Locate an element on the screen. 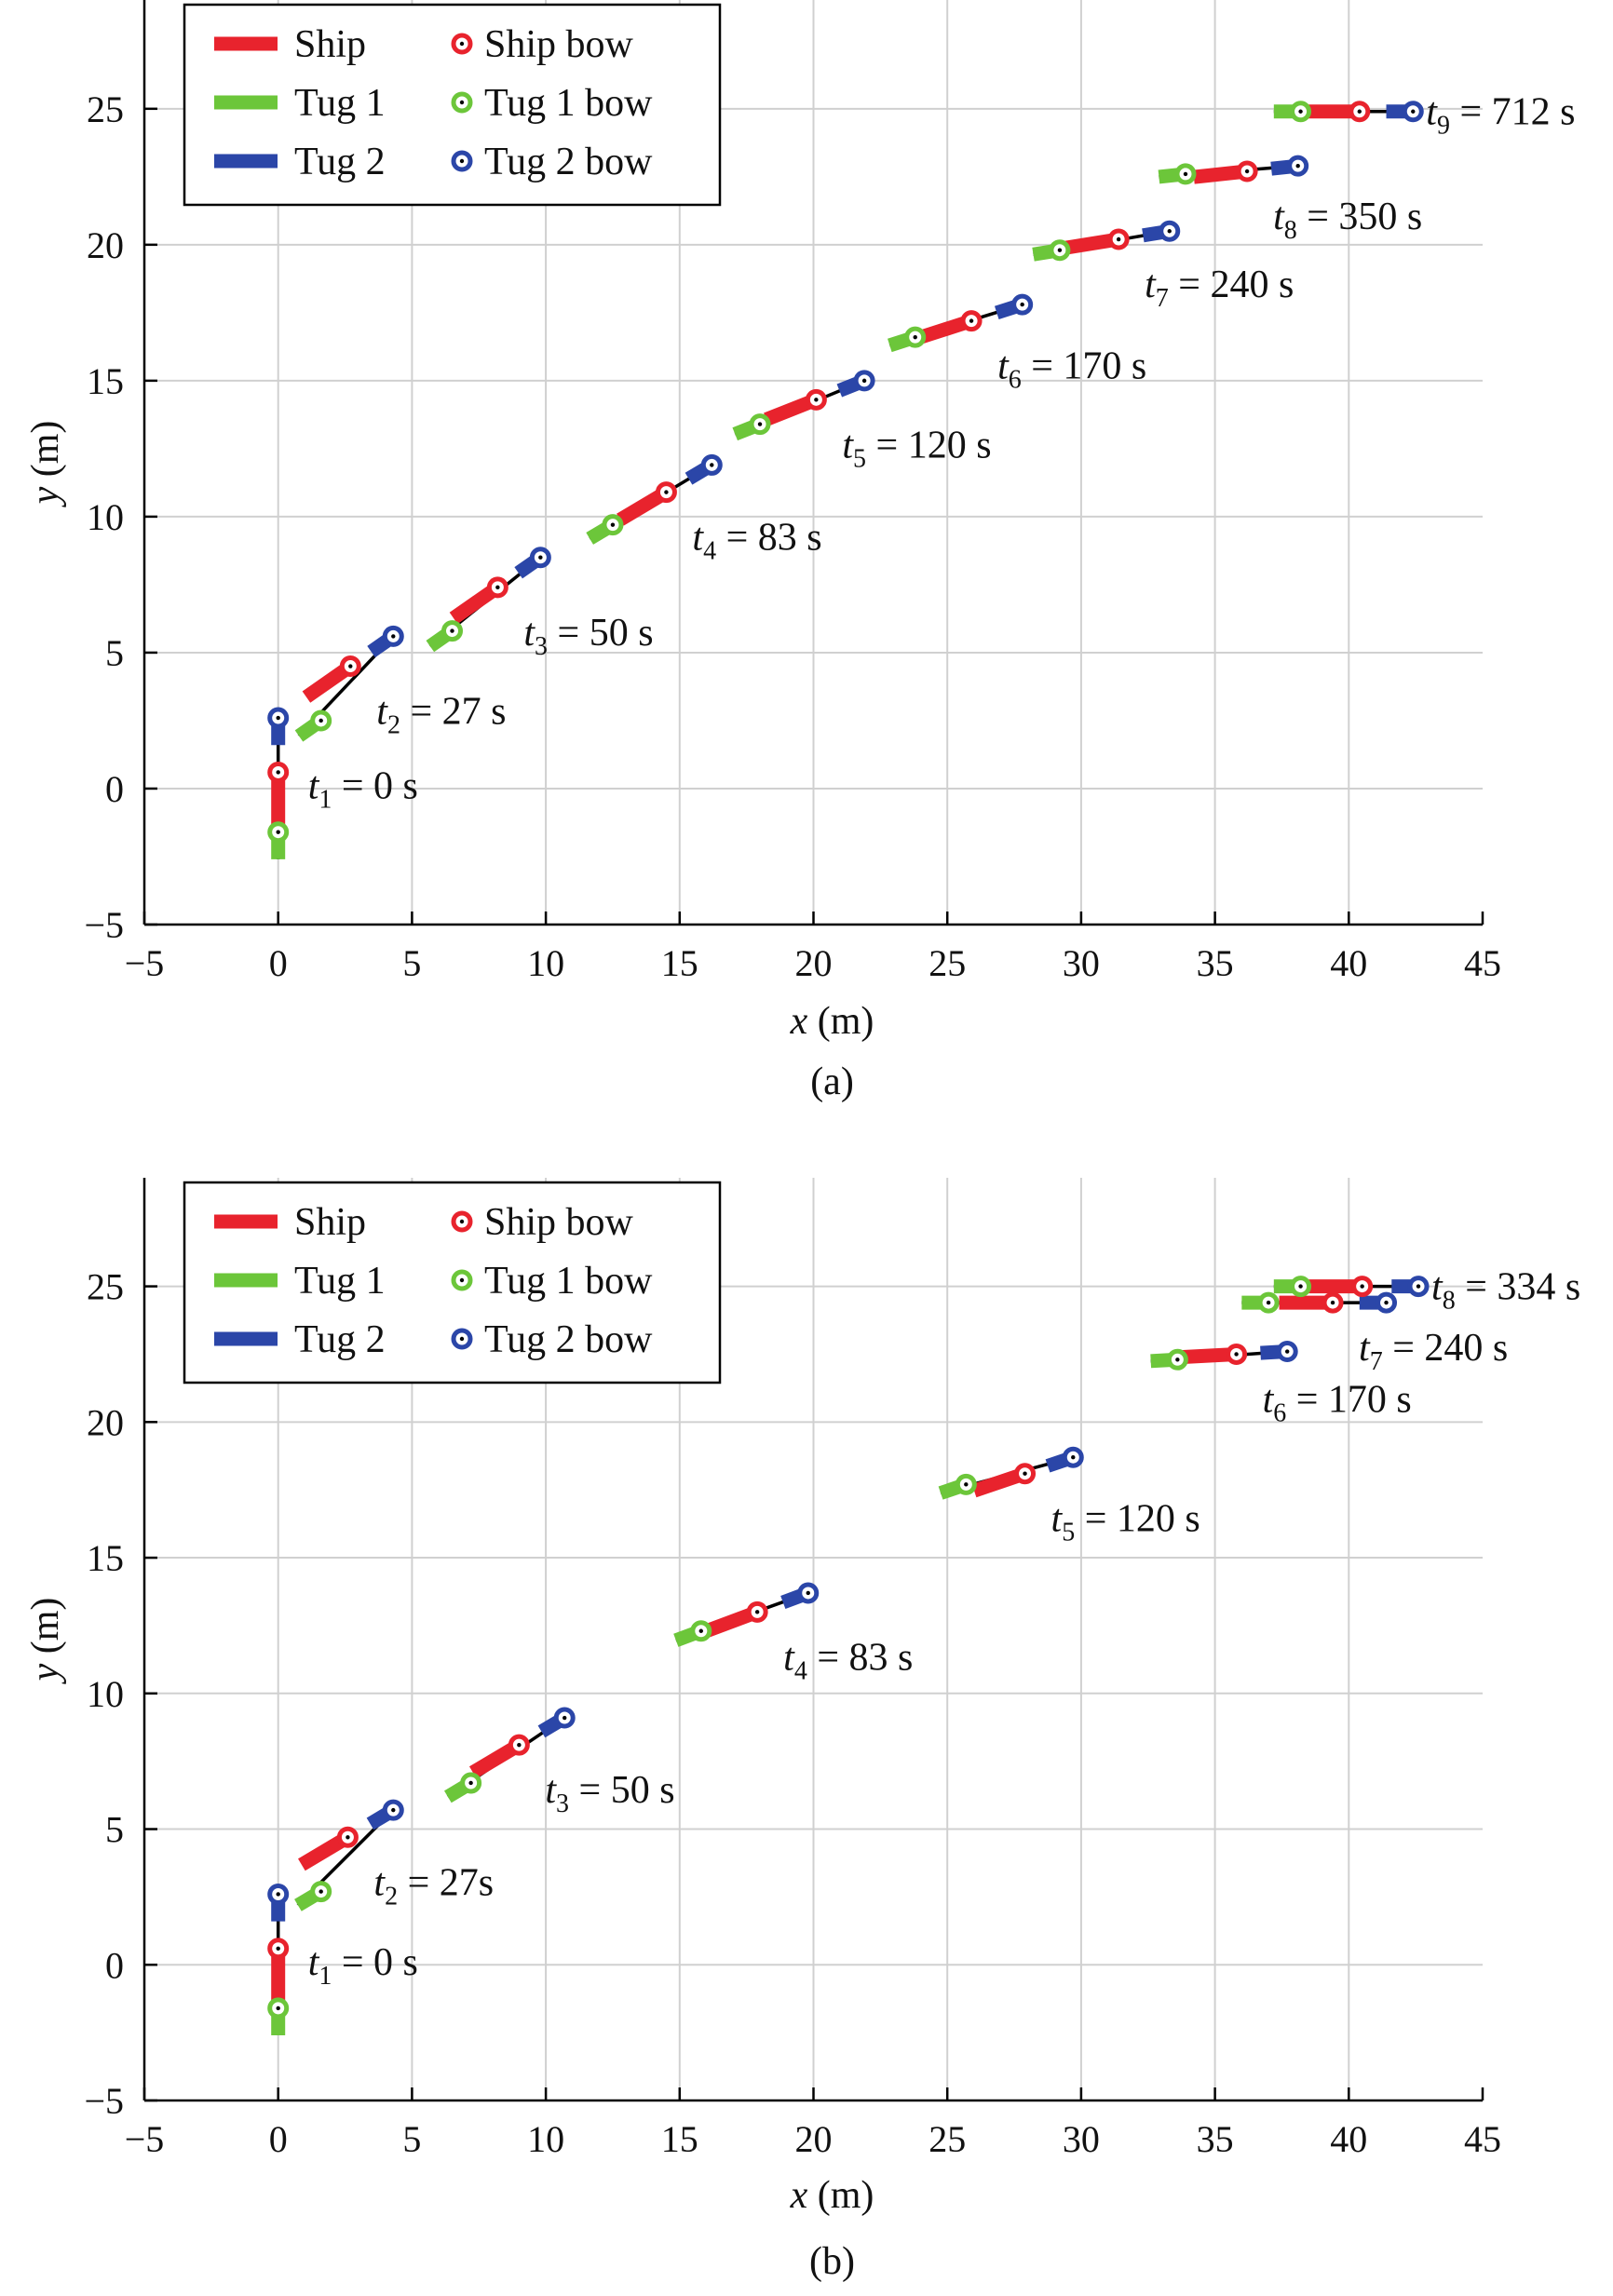  x-tick-label: 35 is located at coordinates (1215, 963).